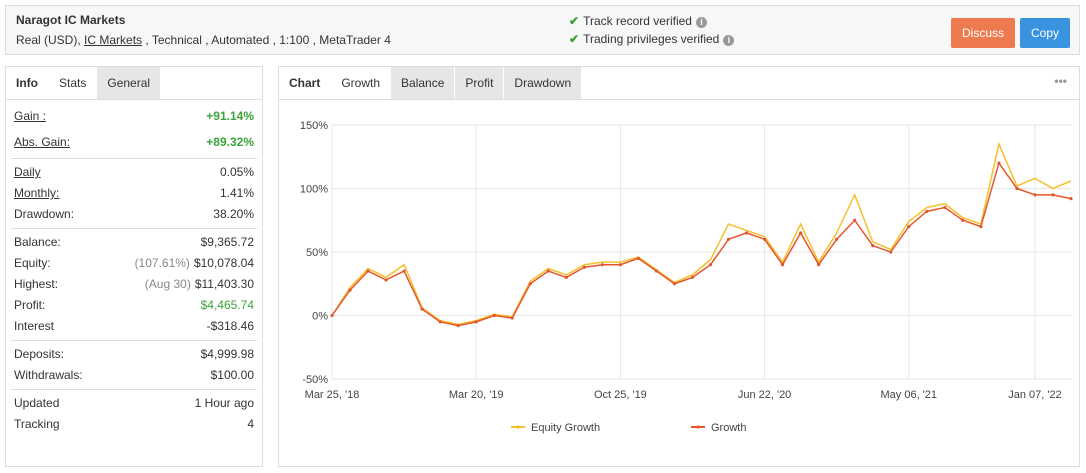  Describe the element at coordinates (1034, 395) in the screenshot. I see `x-tick-label: Jan 07, '22` at that location.